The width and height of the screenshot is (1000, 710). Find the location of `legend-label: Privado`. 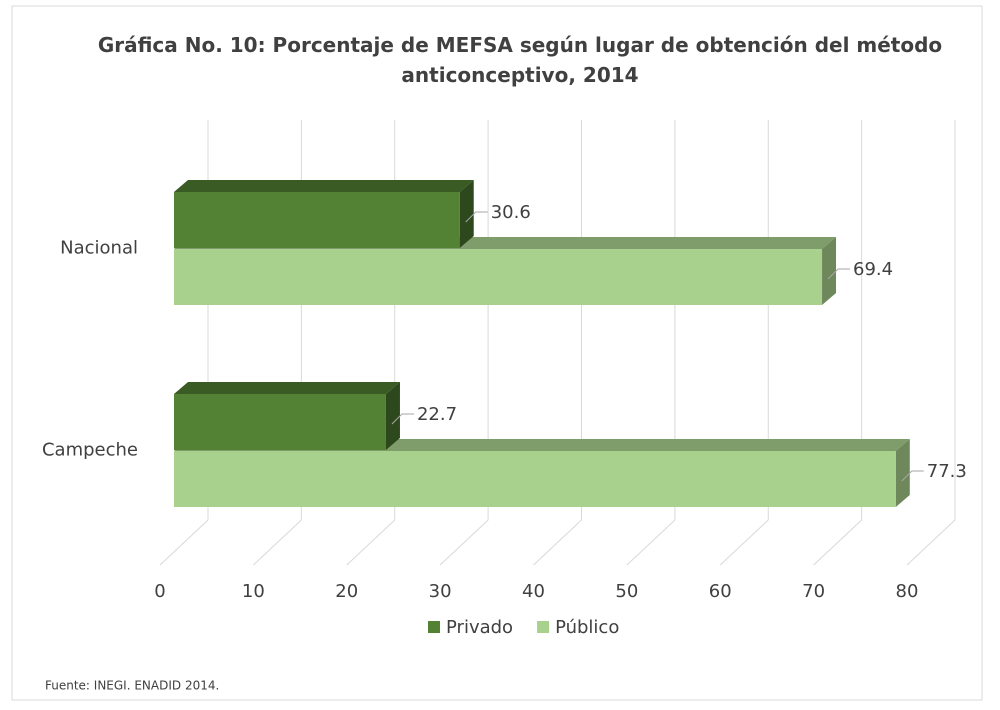

legend-label: Privado is located at coordinates (479, 627).